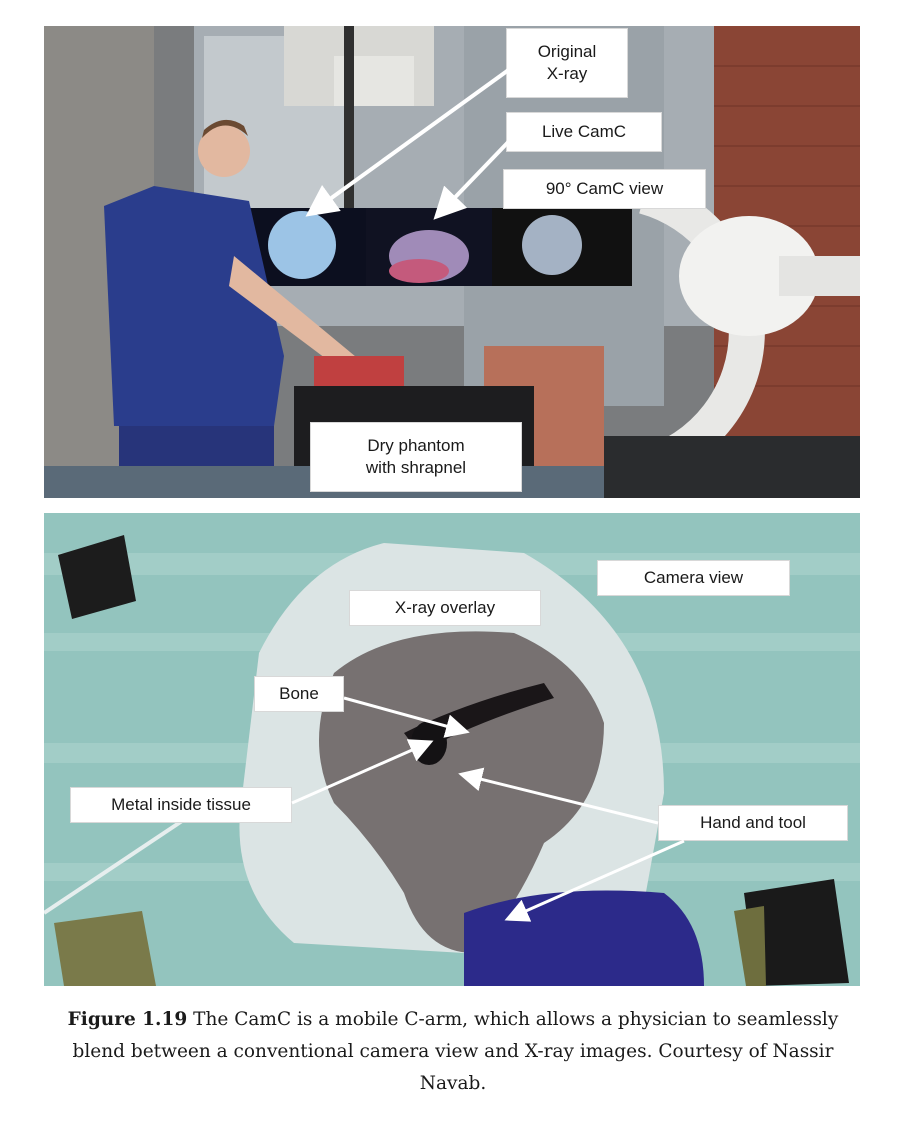  Describe the element at coordinates (474, 177) in the screenshot. I see `arrow-live-camc` at that location.